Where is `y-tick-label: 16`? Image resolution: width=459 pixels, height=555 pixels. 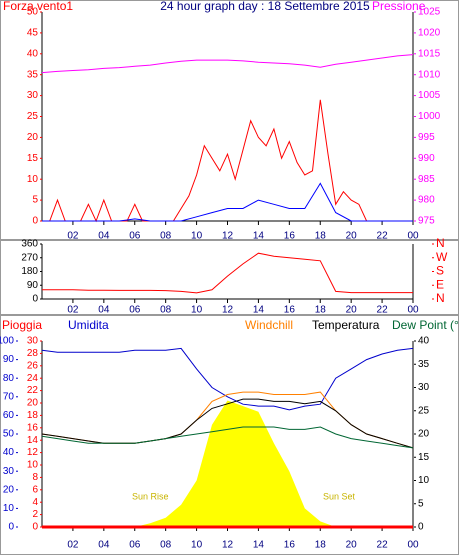 y-tick-label: 16 is located at coordinates (33, 427).